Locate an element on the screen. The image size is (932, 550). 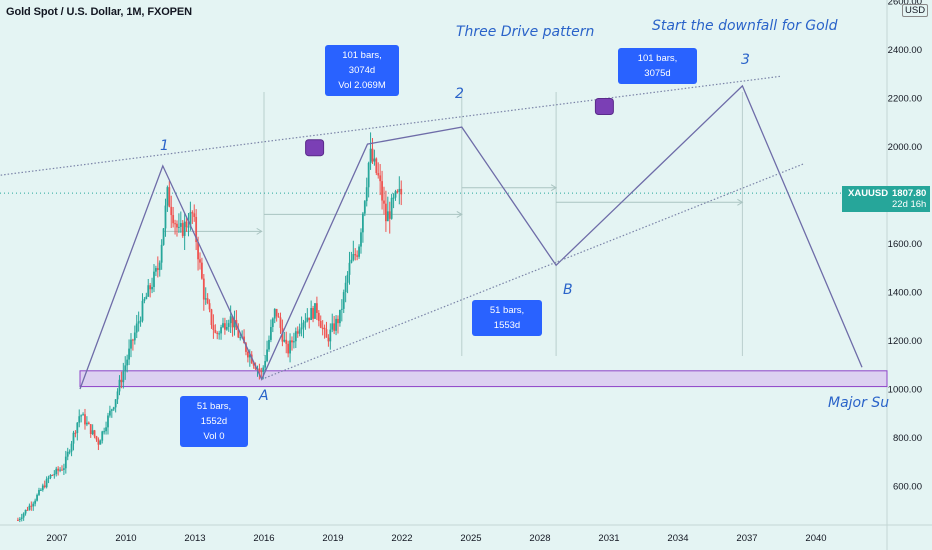
ticker-price: 1807.80 is located at coordinates (909, 193).